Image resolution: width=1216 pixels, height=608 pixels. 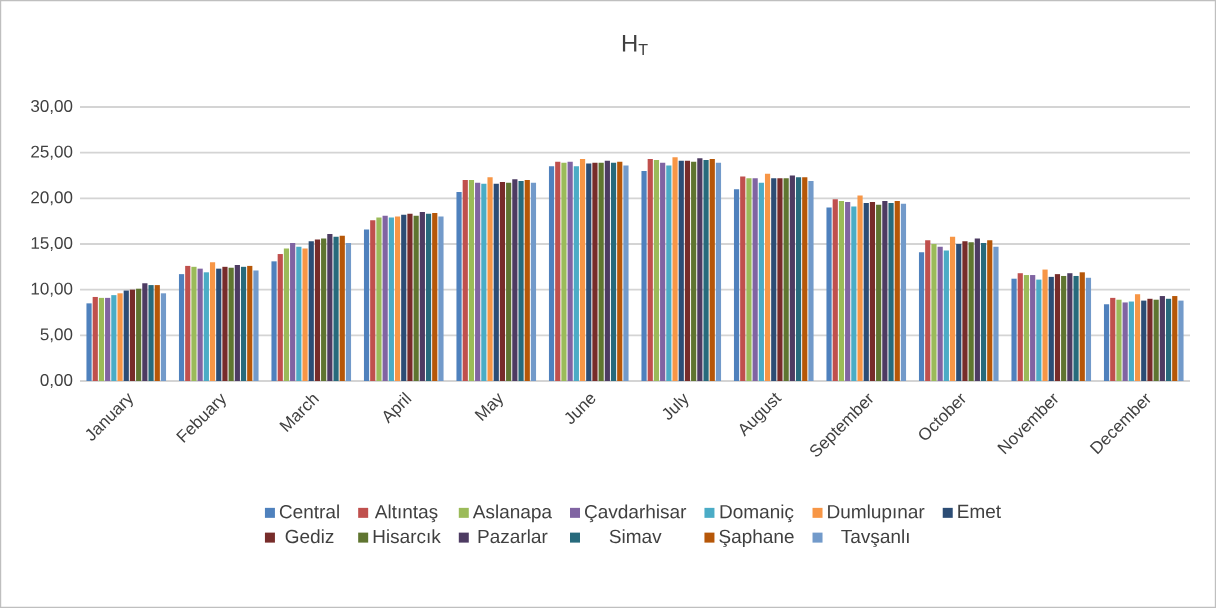 What do you see at coordinates (488, 406) in the screenshot?
I see `x-tick-label: May` at bounding box center [488, 406].